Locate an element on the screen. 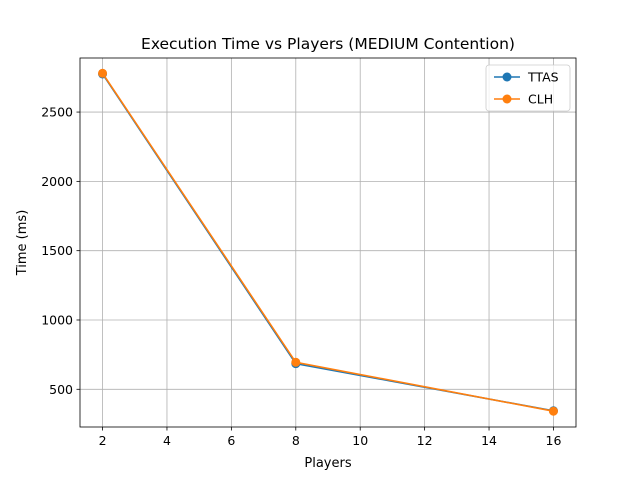 The width and height of the screenshot is (640, 480). y-tick-label: 2500 is located at coordinates (57, 112).